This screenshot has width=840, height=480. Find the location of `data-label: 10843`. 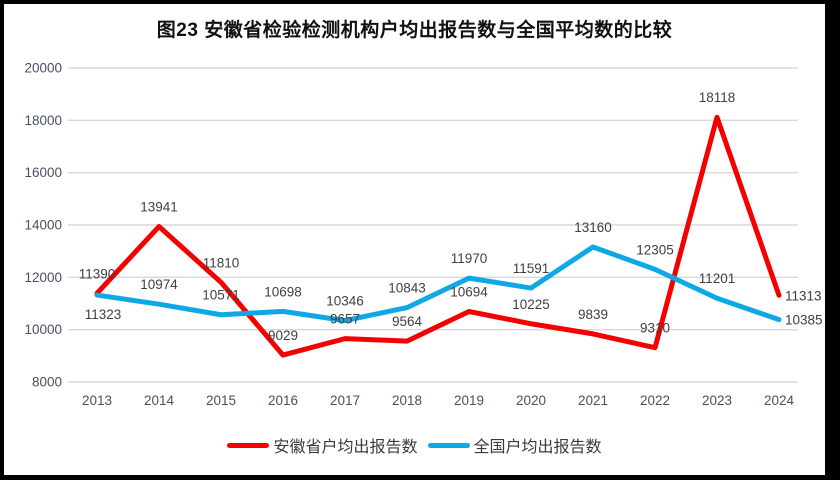

data-label: 10843 is located at coordinates (407, 288).